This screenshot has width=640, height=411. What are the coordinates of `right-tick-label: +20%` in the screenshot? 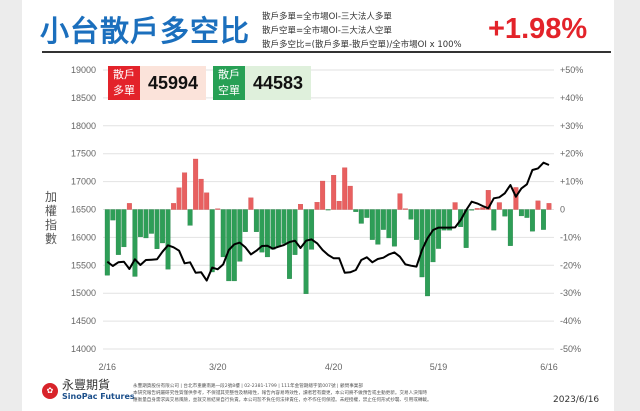 It's located at (571, 154).